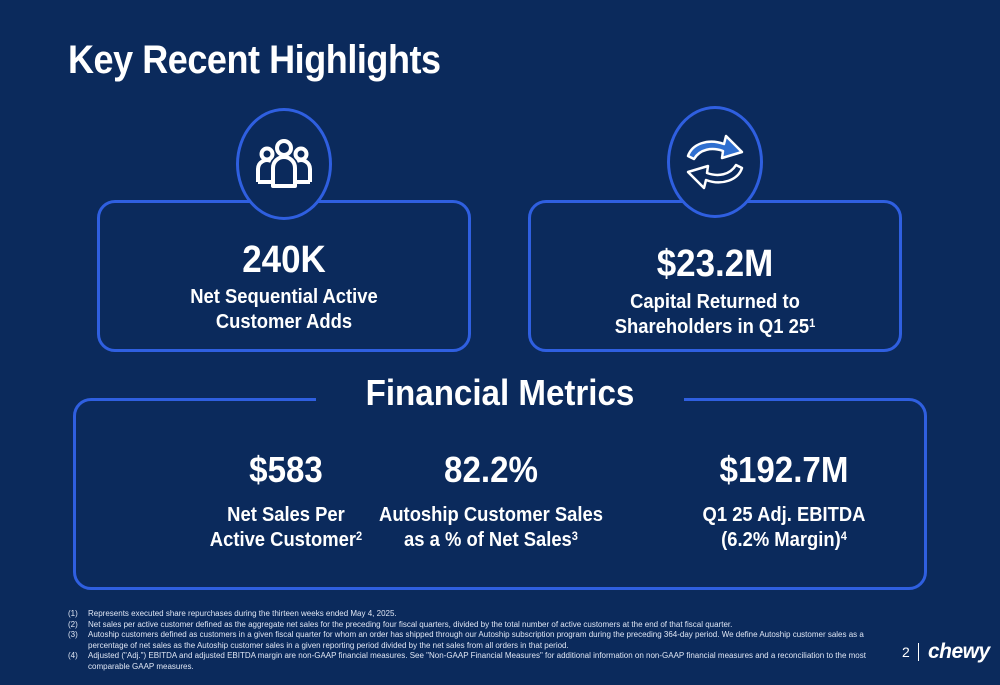 The width and height of the screenshot is (1000, 685). What do you see at coordinates (284, 310) in the screenshot?
I see `highlight-label: Net Sequential Active Customer Adds` at bounding box center [284, 310].